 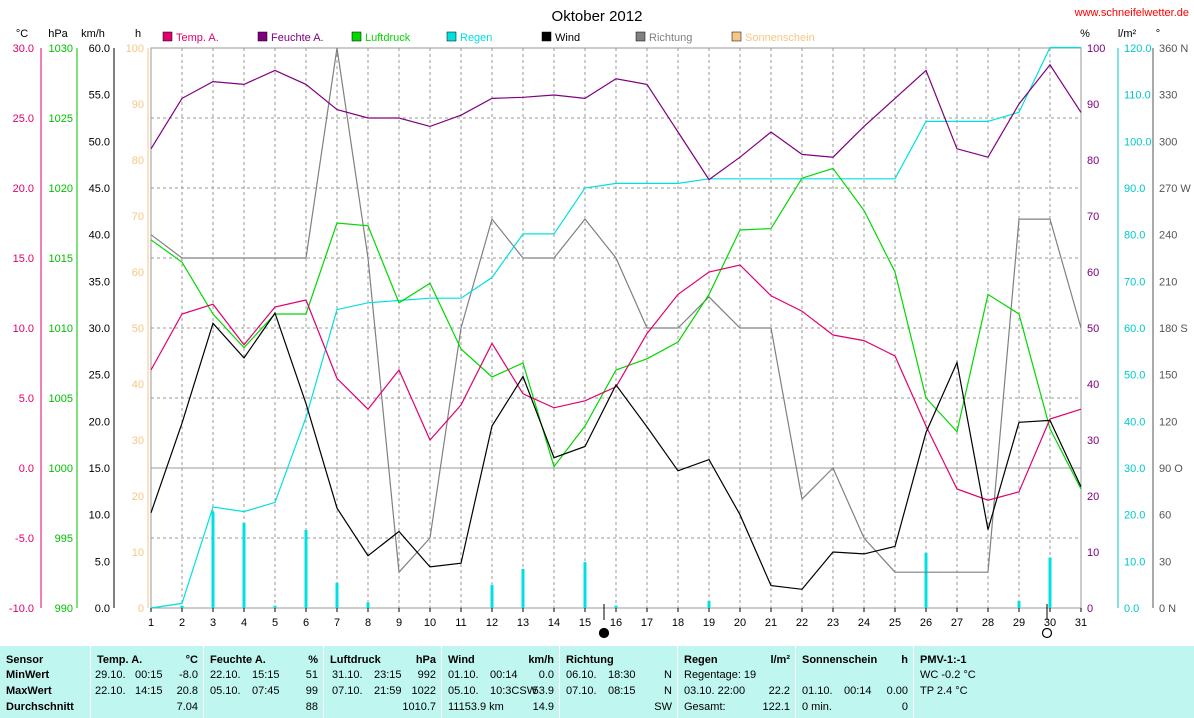 I want to click on sun-axis-tick: 70, so click(x=138, y=217).